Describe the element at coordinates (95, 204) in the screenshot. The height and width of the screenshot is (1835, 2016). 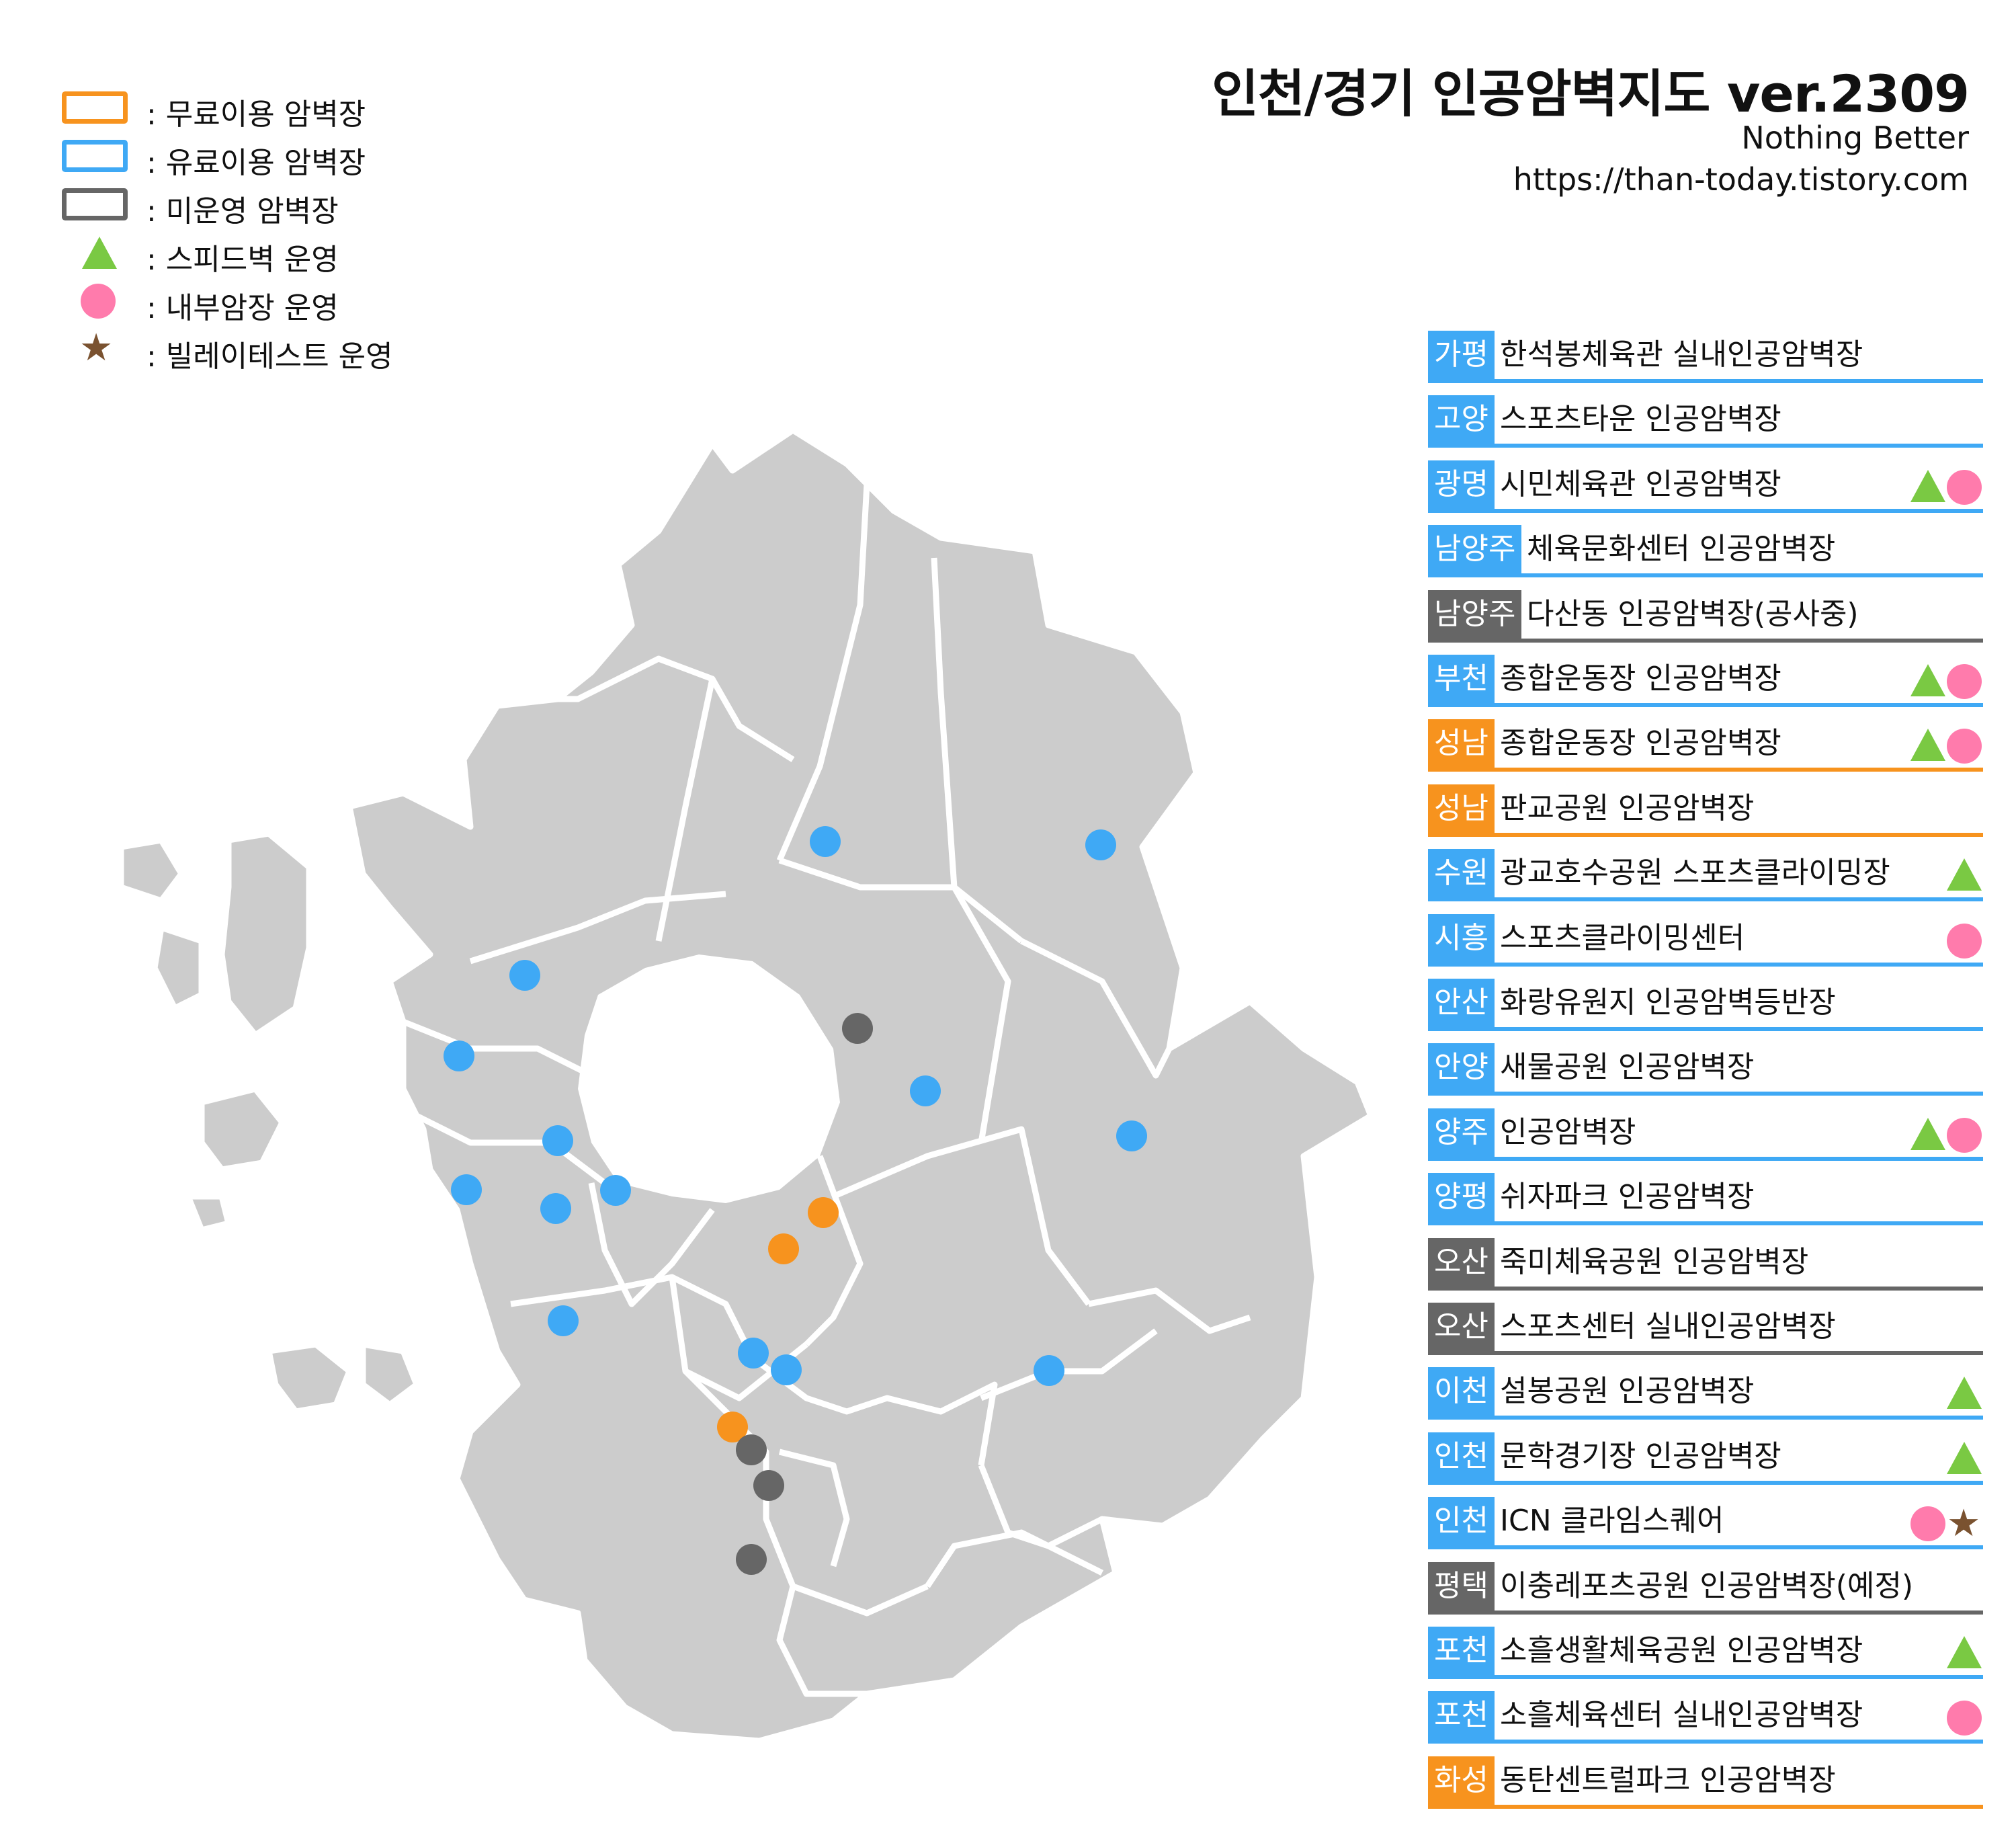
I see `legend-box-shape` at that location.